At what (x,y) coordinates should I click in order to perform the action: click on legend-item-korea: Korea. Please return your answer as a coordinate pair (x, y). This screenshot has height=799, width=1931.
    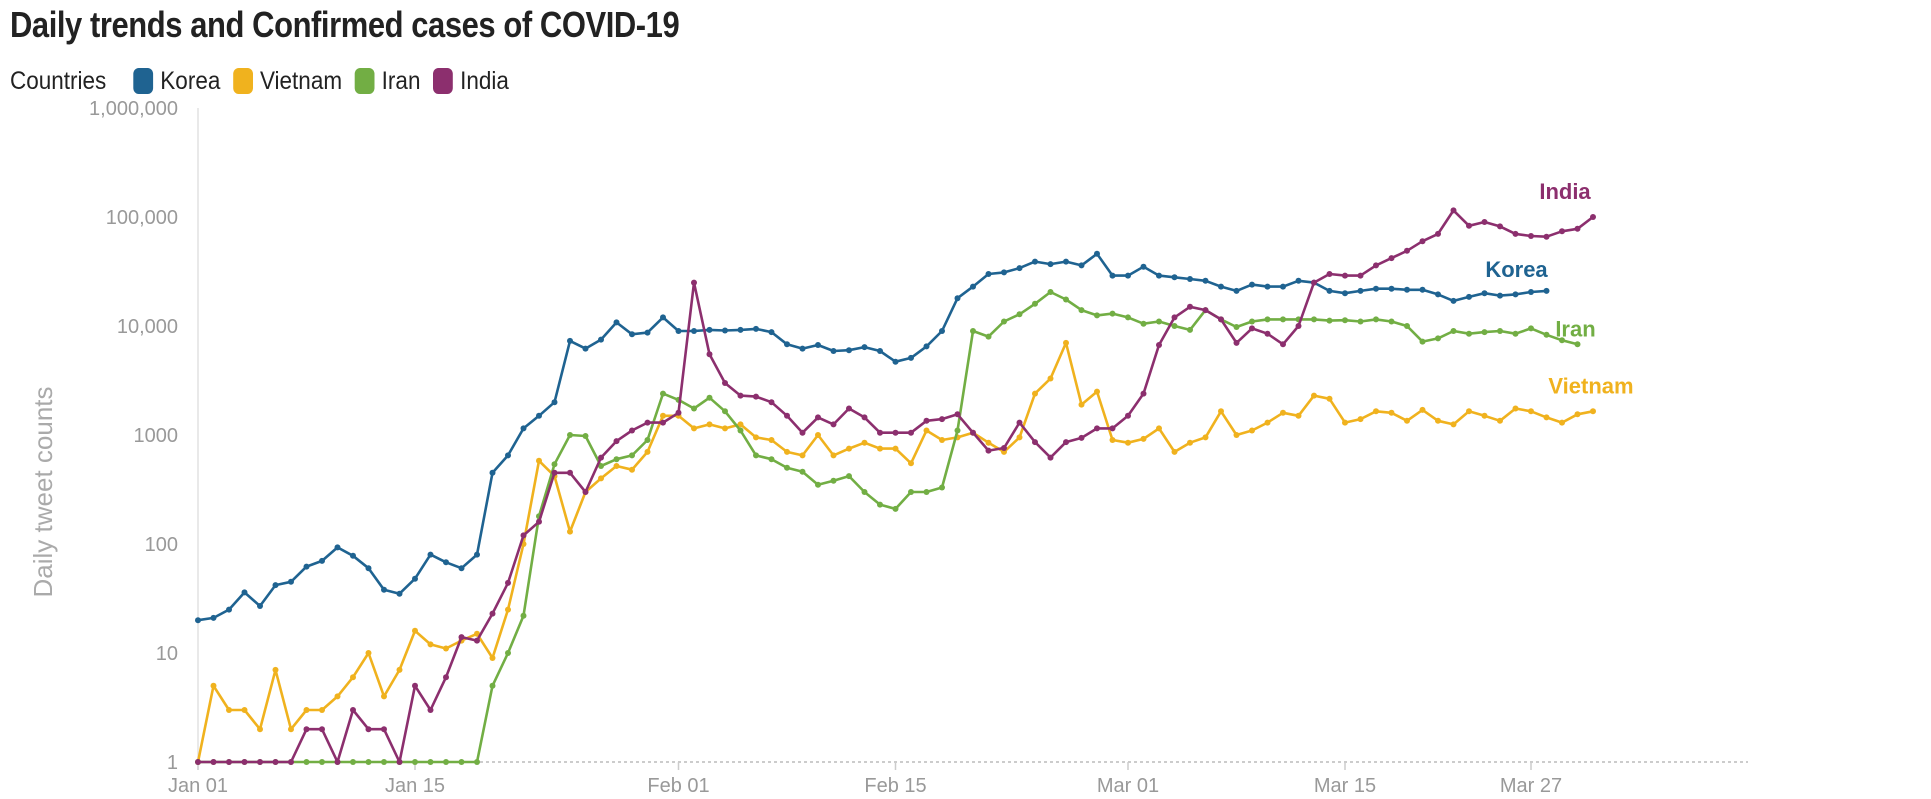
    Looking at the image, I should click on (176, 81).